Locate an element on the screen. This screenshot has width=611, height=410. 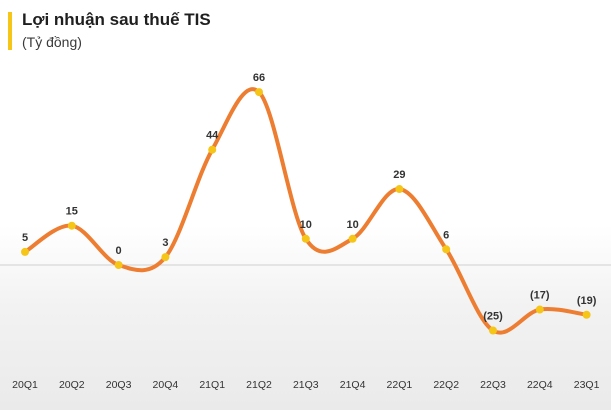
data-label-20Q3: 0 is located at coordinates (119, 251).